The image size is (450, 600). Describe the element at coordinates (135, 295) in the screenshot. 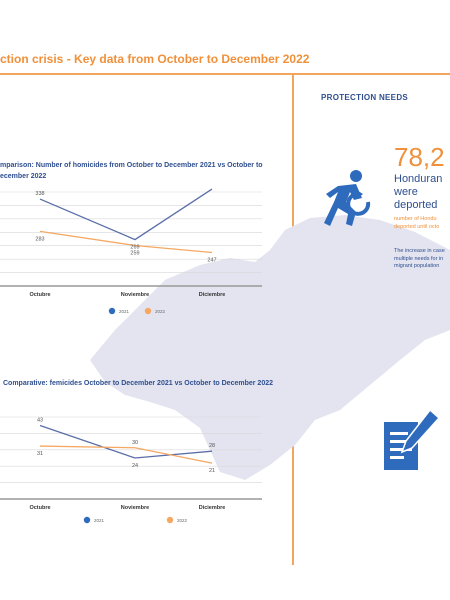

I see `chart1-x-tick: Noviembre` at that location.